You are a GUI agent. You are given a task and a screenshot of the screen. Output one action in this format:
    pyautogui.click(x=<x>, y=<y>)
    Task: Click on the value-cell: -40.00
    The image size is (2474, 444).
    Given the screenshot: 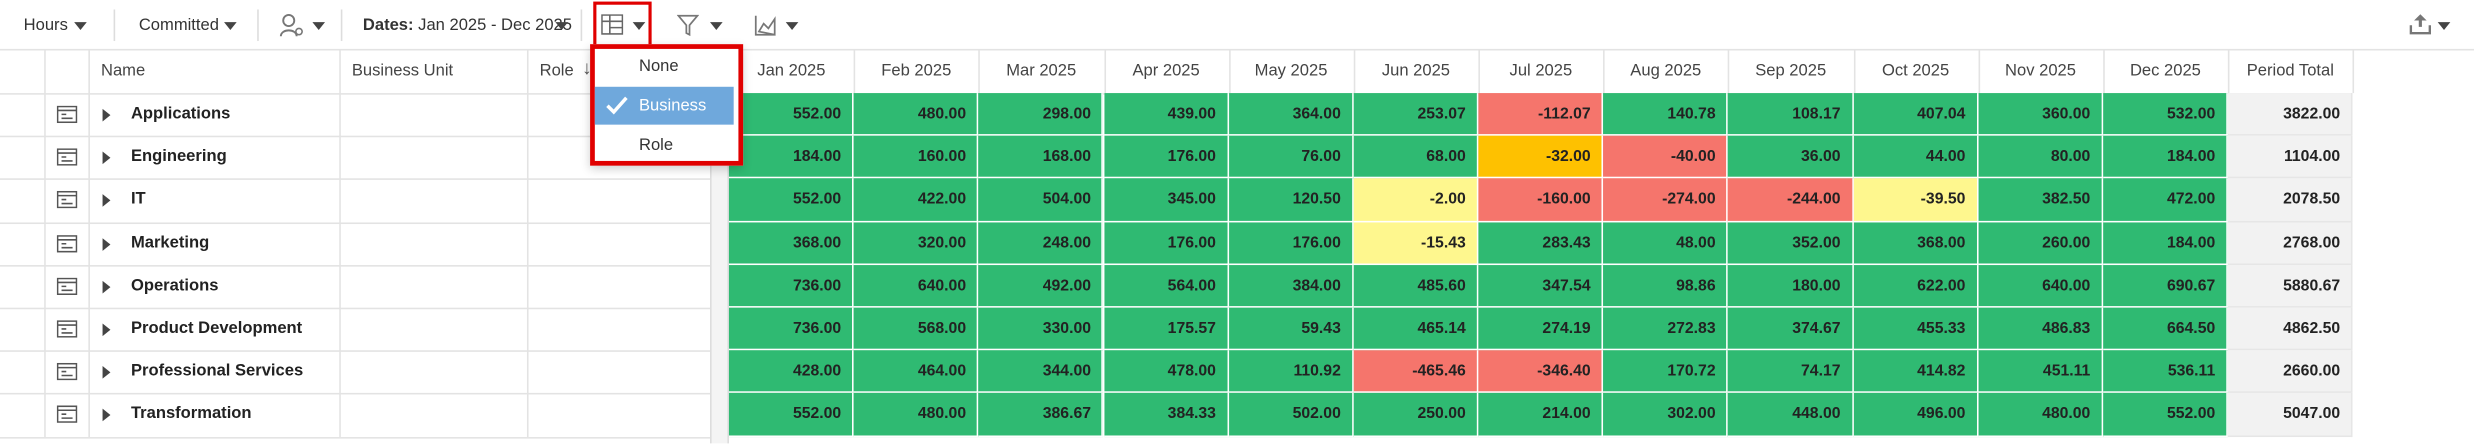 What is the action you would take?
    pyautogui.click(x=1666, y=157)
    